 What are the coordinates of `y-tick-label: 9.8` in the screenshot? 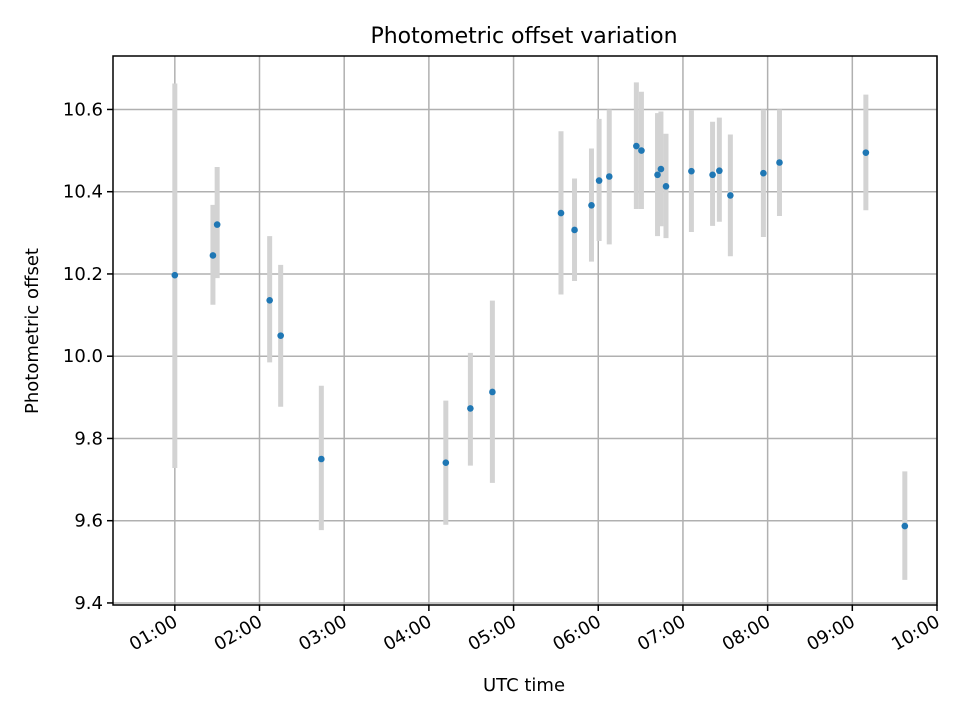 It's located at (88, 438).